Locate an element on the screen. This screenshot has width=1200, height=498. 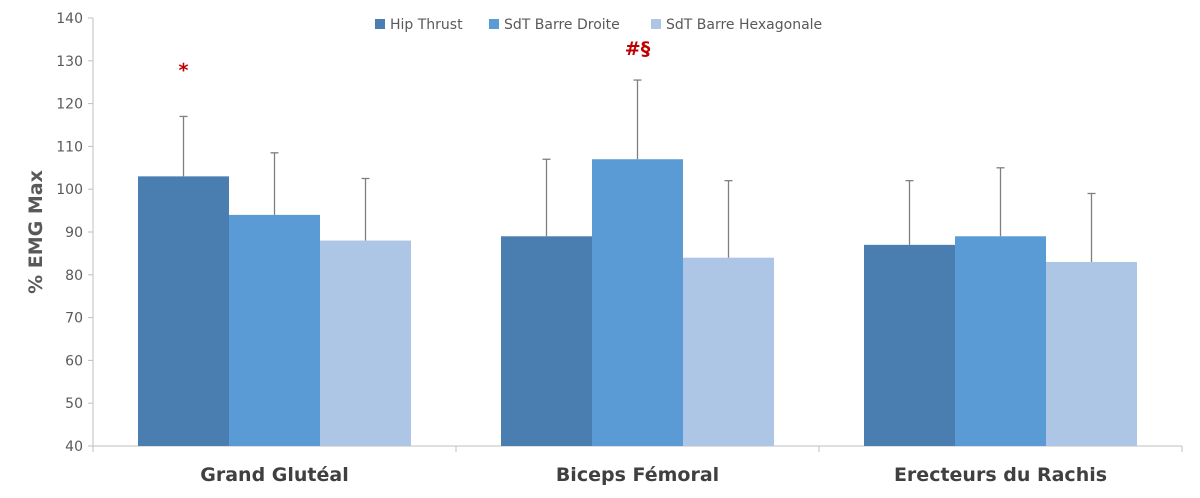
y-tick-label: 70 is located at coordinates (74, 319).